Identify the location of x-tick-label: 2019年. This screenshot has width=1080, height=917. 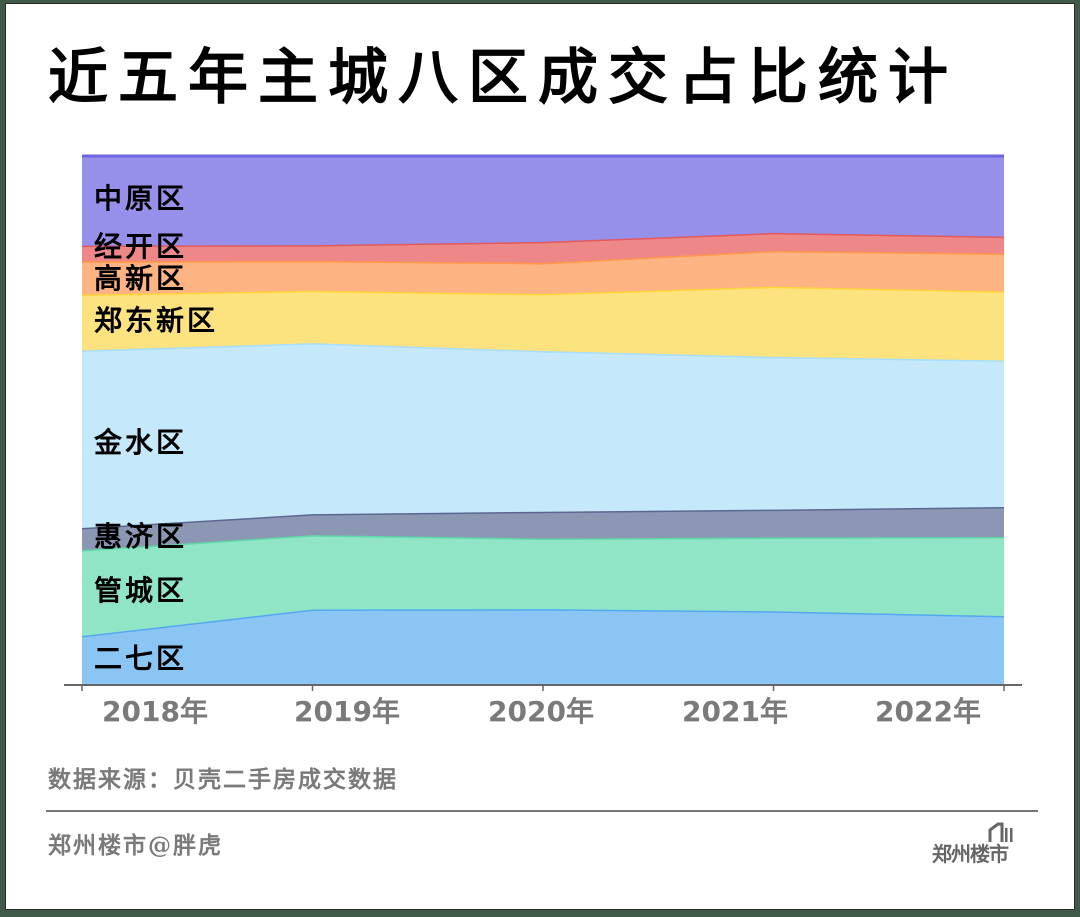
(347, 711).